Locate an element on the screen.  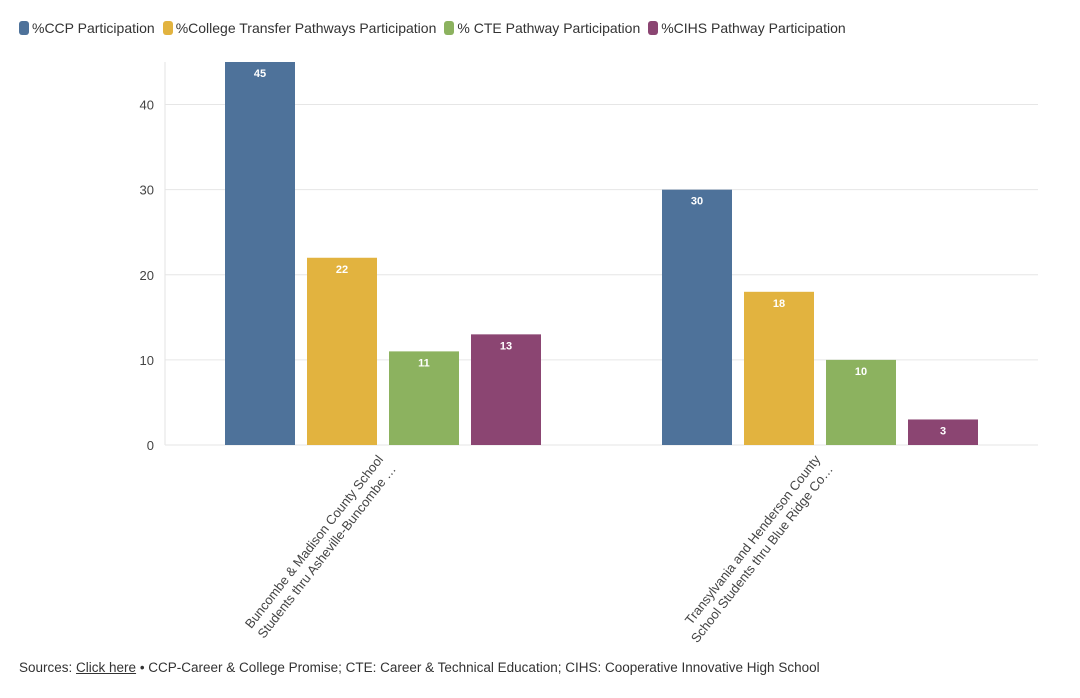
sources-link: Click here is located at coordinates (106, 667).